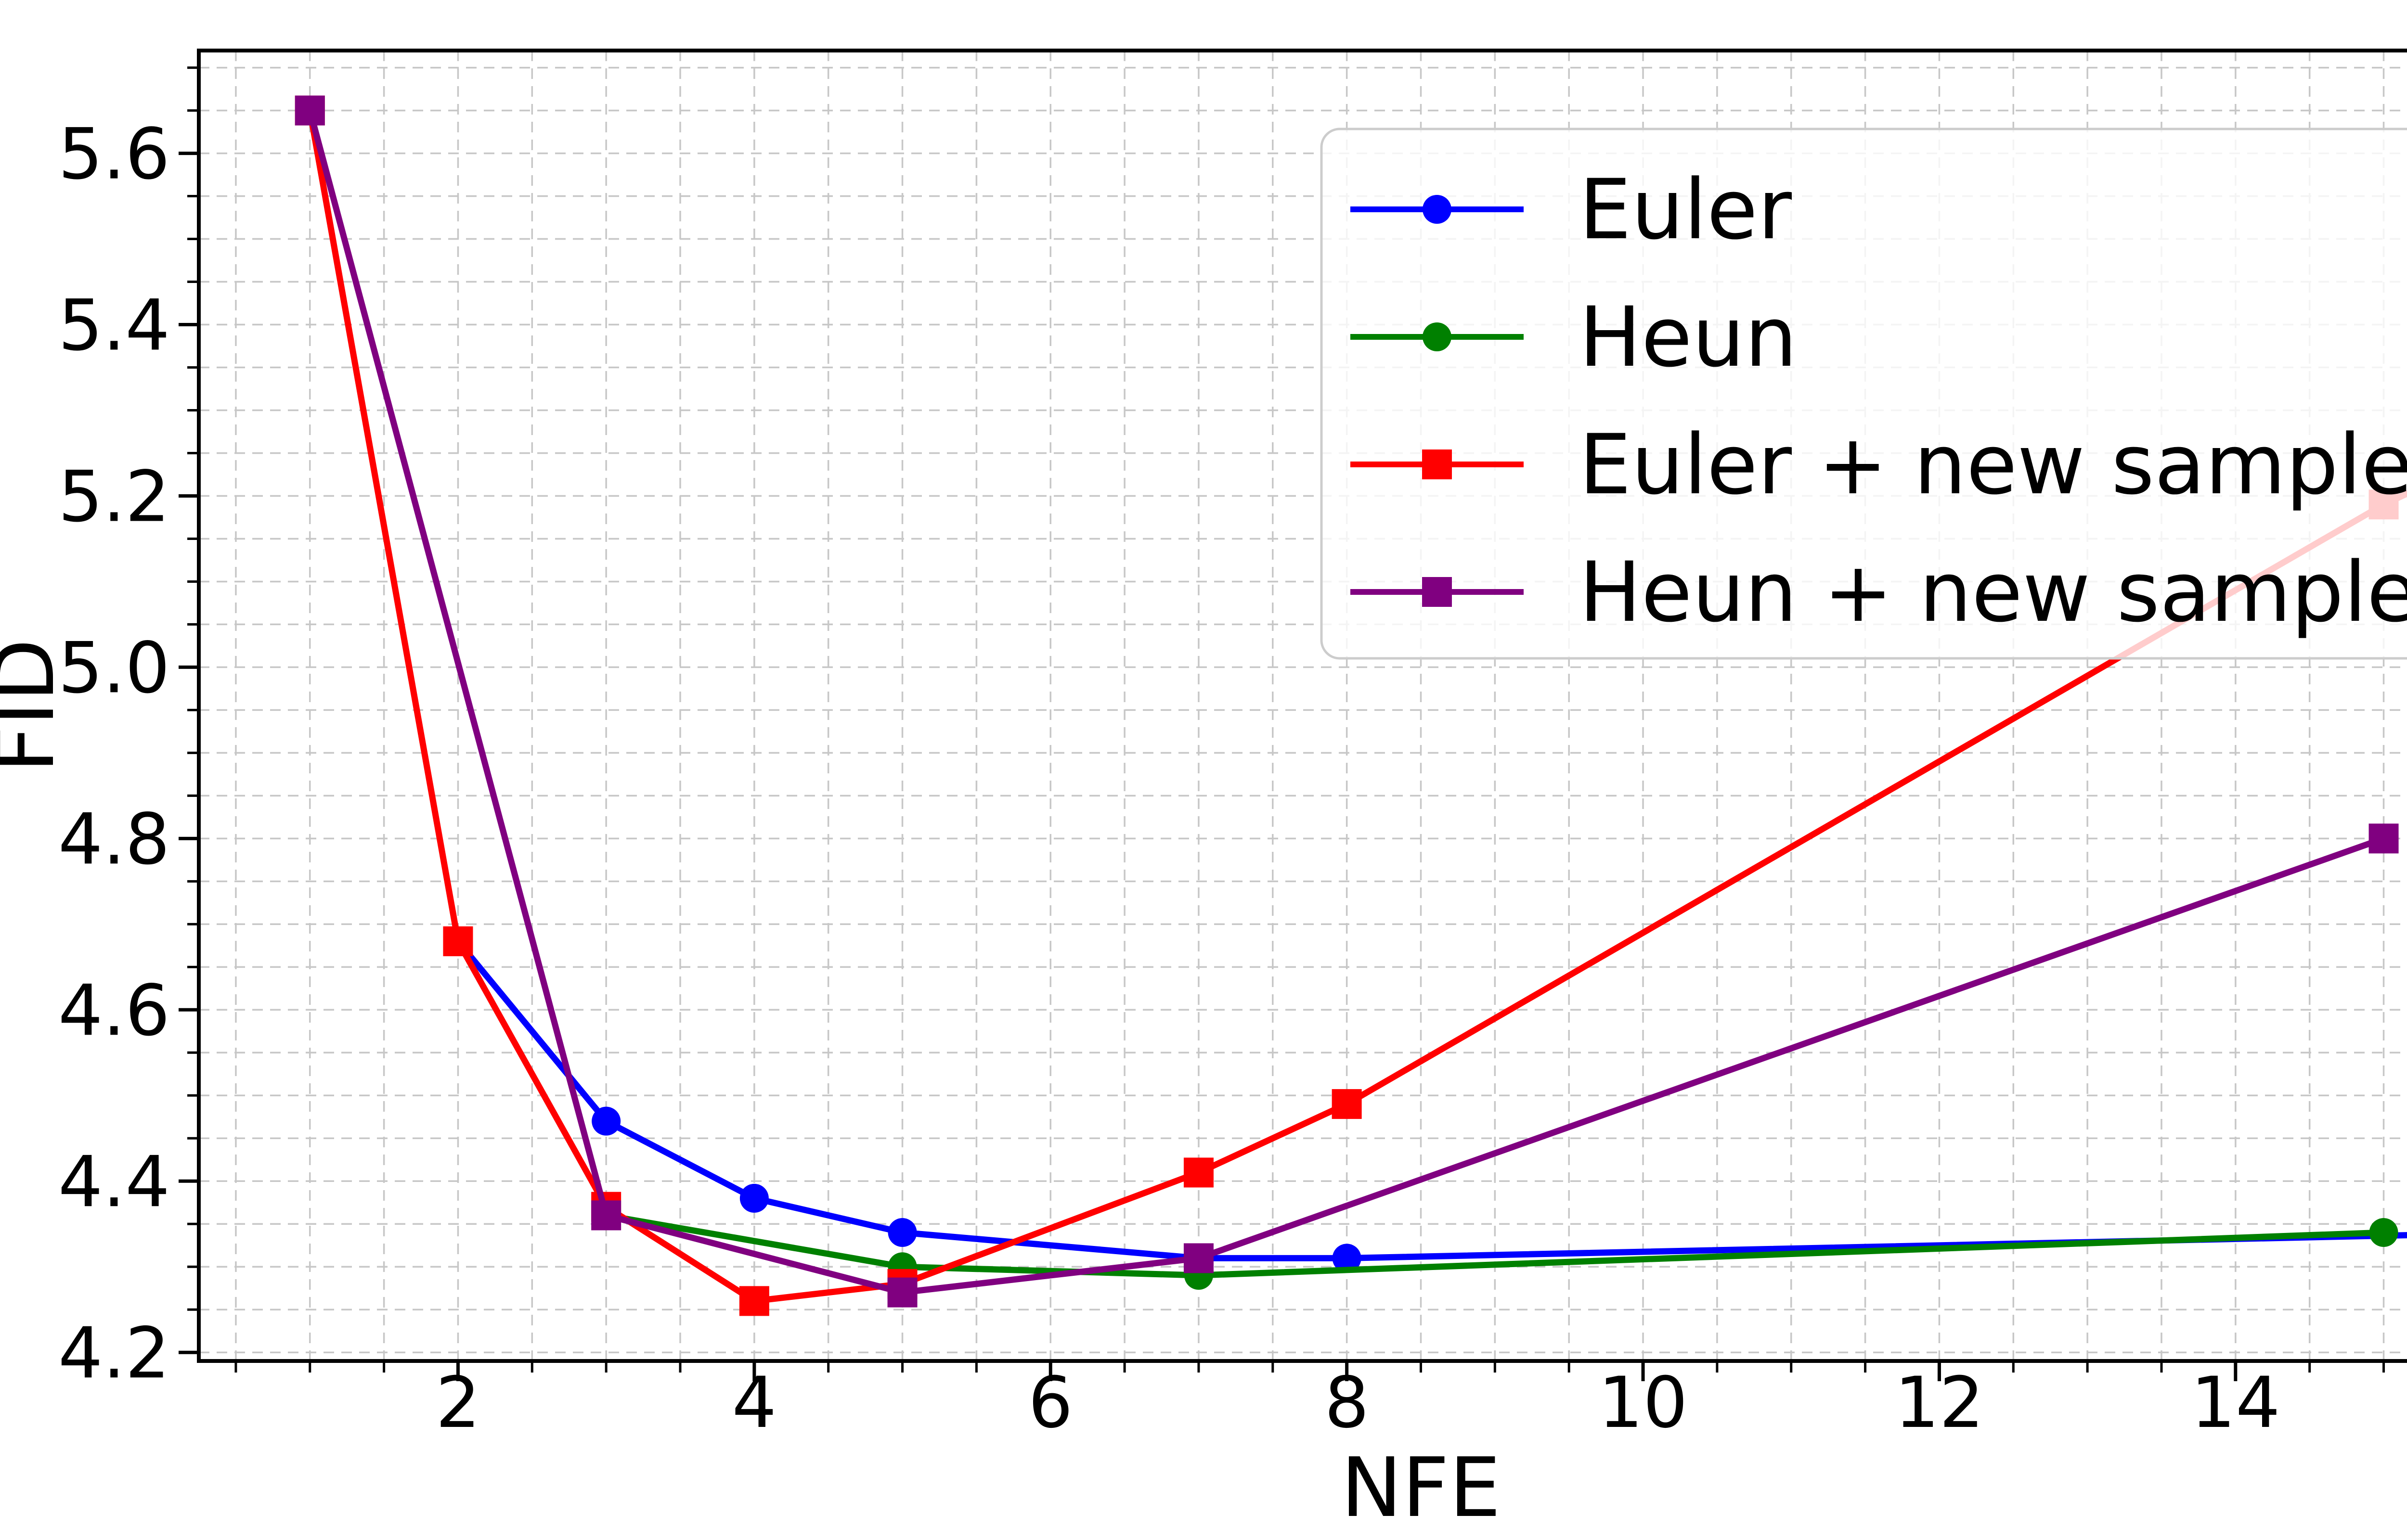 Image resolution: width=2407 pixels, height=1540 pixels. What do you see at coordinates (114, 497) in the screenshot?
I see `y-axis-tick-label: 5.2` at bounding box center [114, 497].